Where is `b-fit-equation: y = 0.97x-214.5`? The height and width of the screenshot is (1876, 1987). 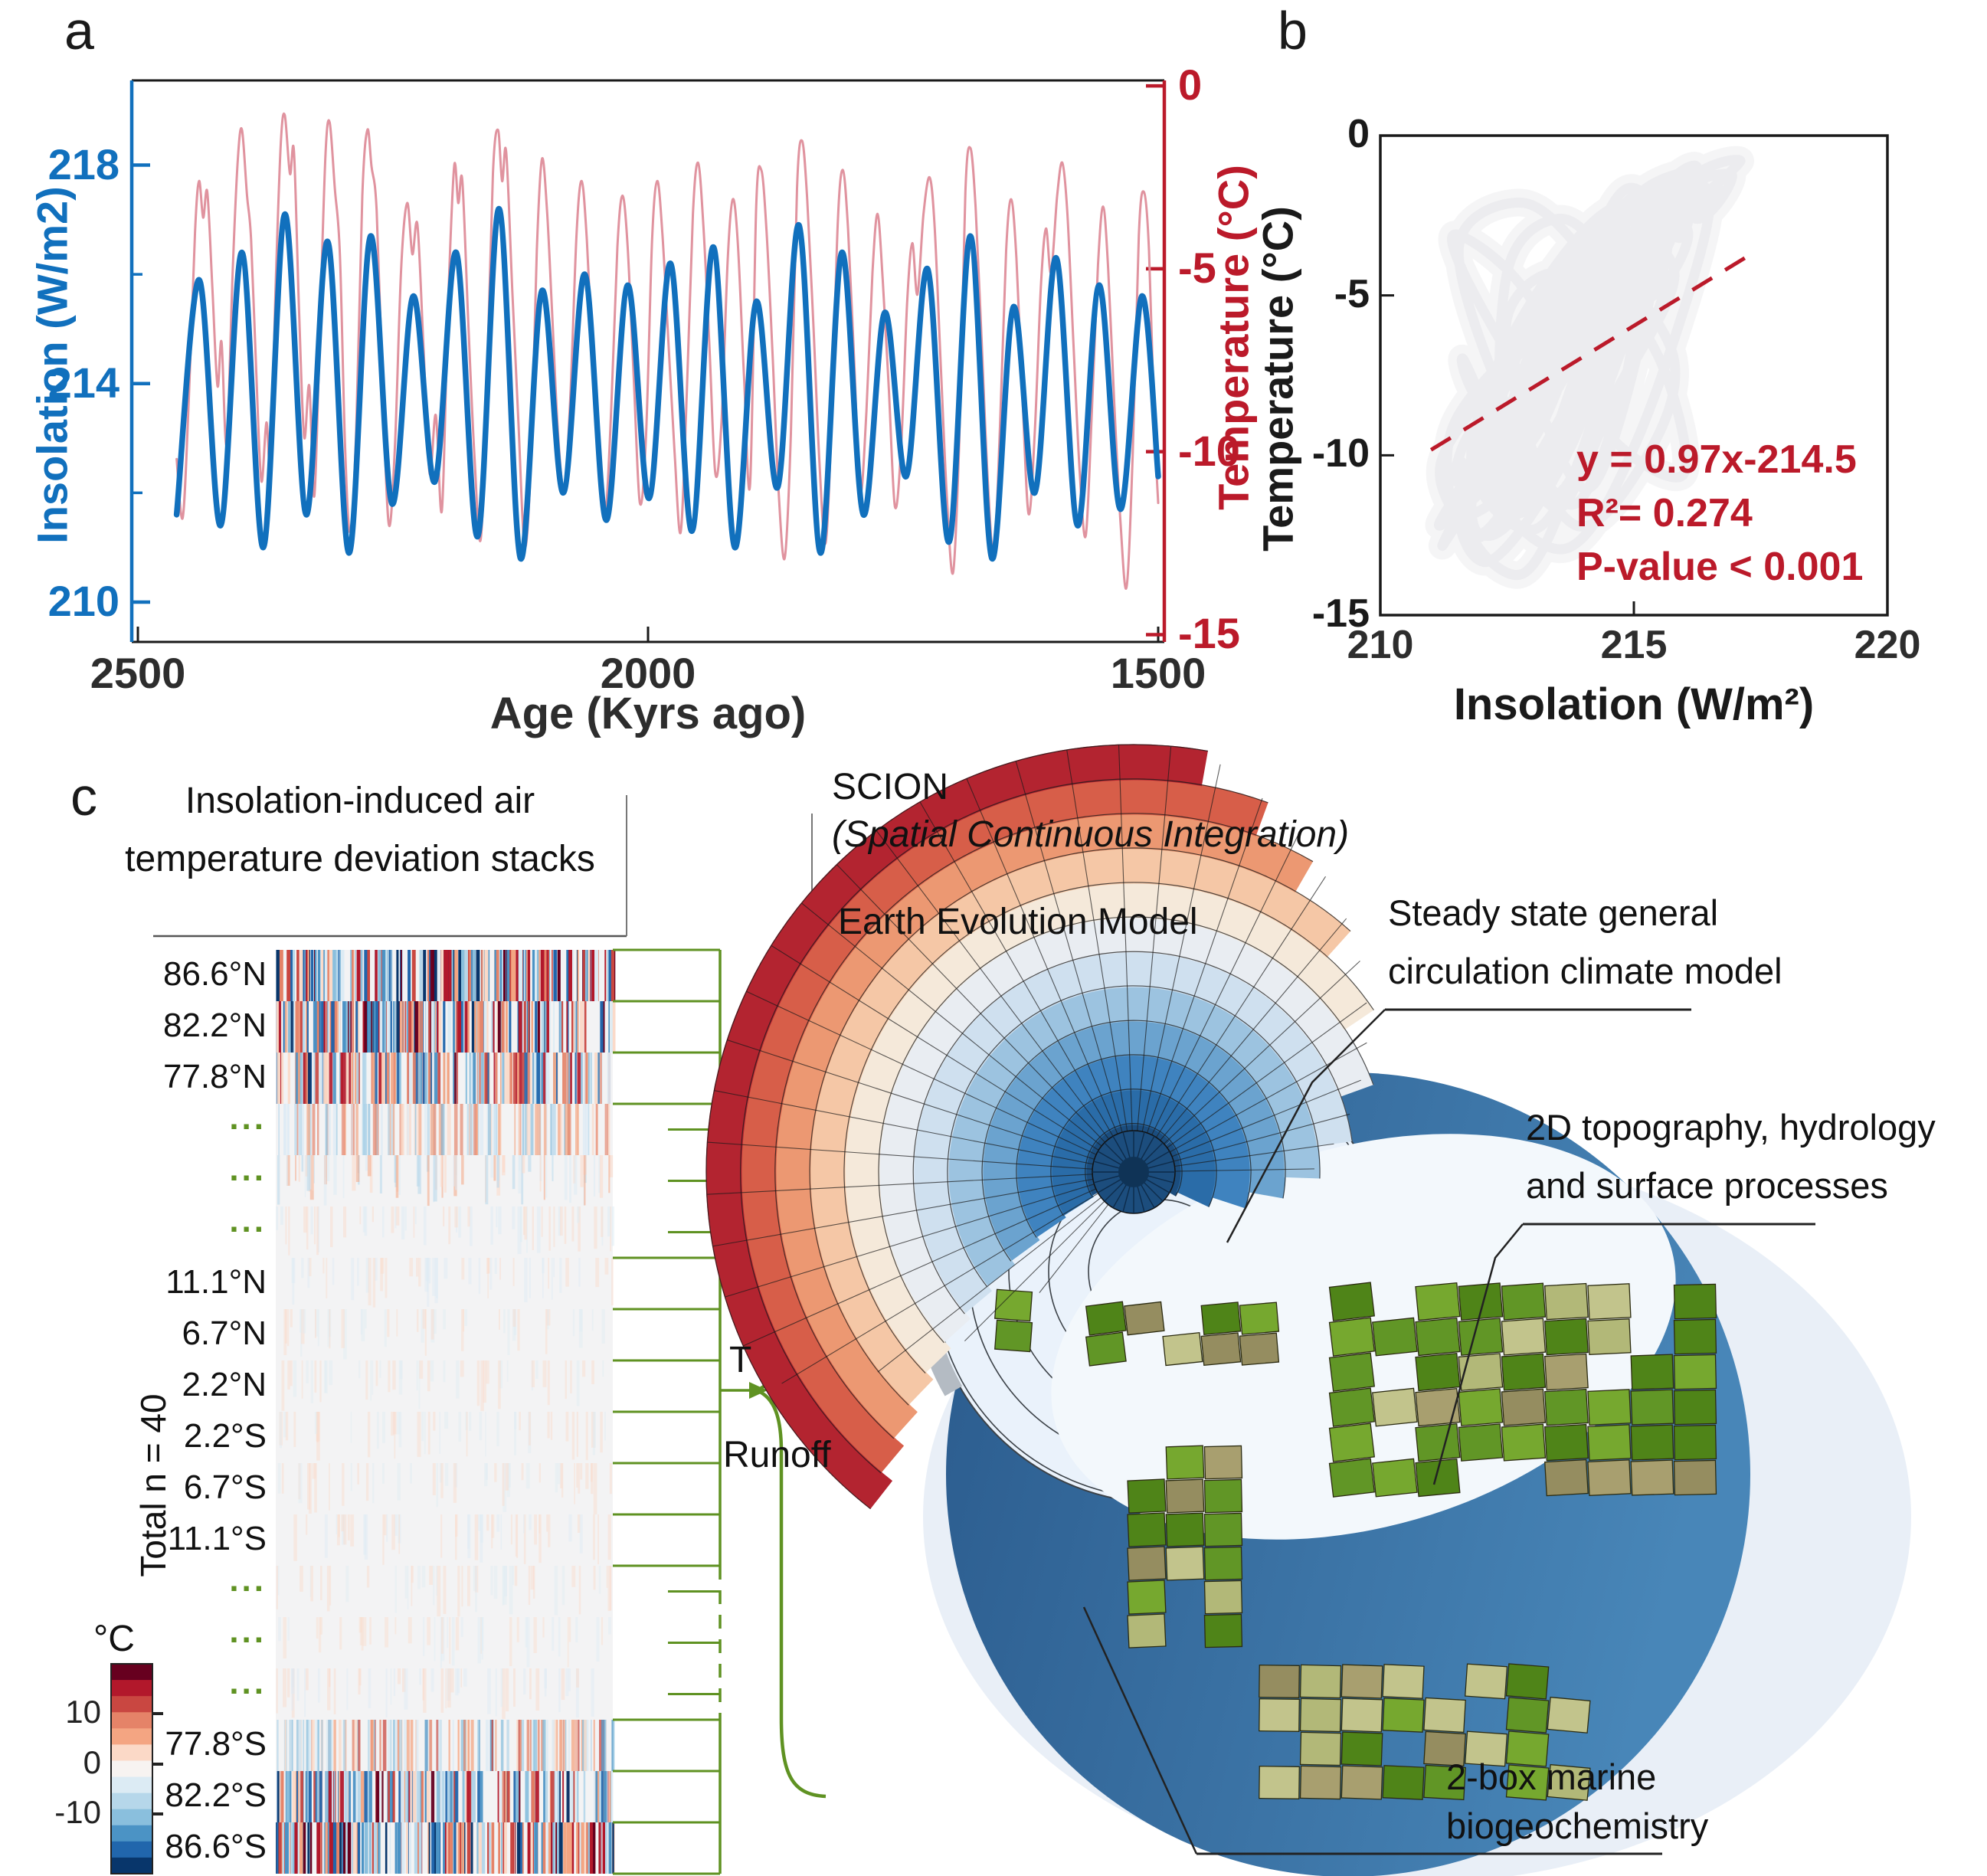 b-fit-equation: y = 0.97x-214.5 is located at coordinates (1716, 459).